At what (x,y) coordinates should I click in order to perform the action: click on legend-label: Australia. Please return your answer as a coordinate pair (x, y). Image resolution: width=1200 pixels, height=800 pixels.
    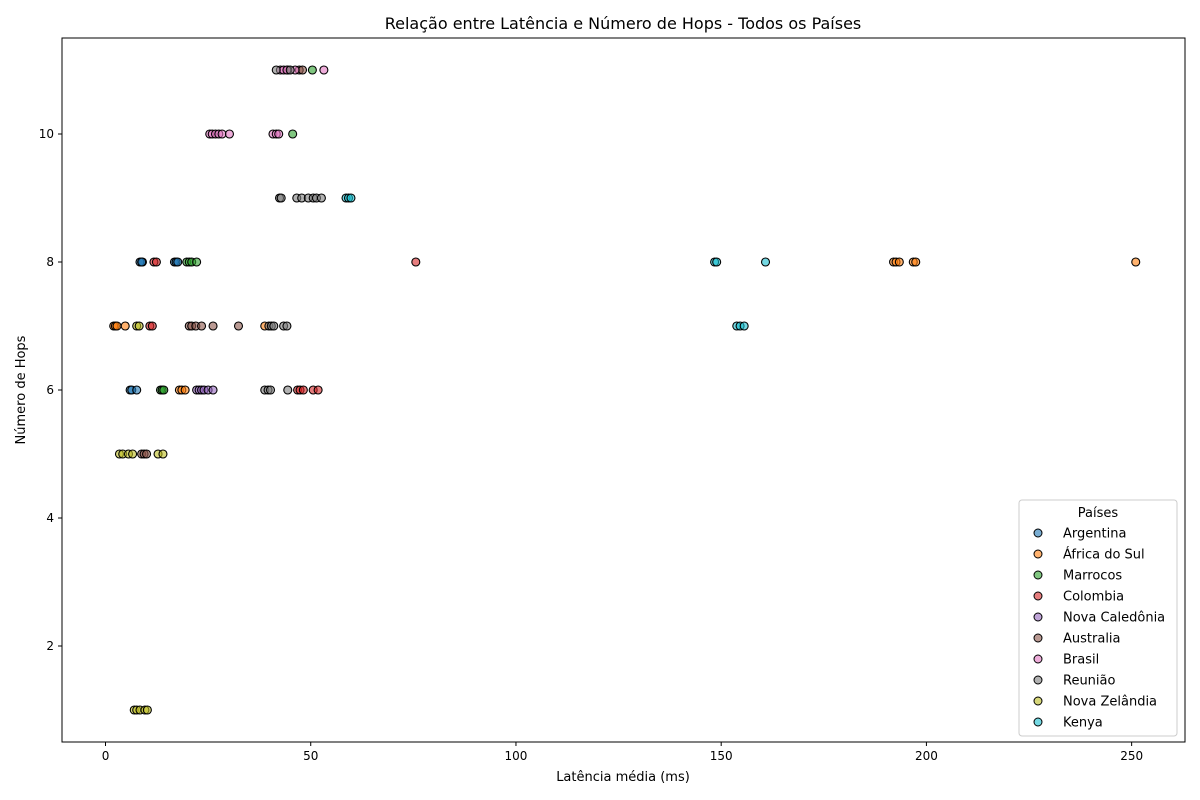
    Looking at the image, I should click on (1092, 639).